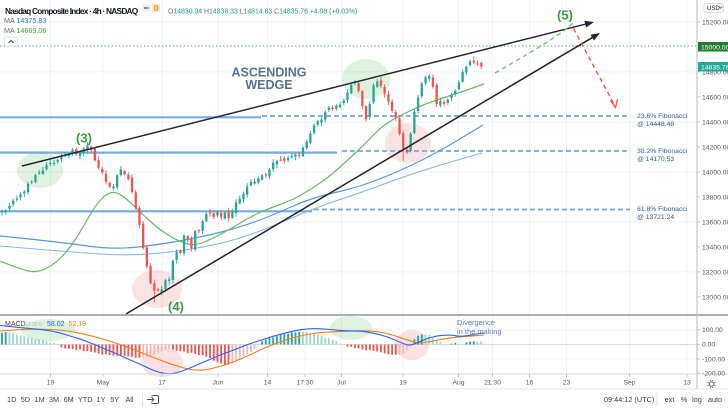 This screenshot has height=414, width=728. What do you see at coordinates (268, 85) in the screenshot?
I see `svg-text: WEDGE` at bounding box center [268, 85].